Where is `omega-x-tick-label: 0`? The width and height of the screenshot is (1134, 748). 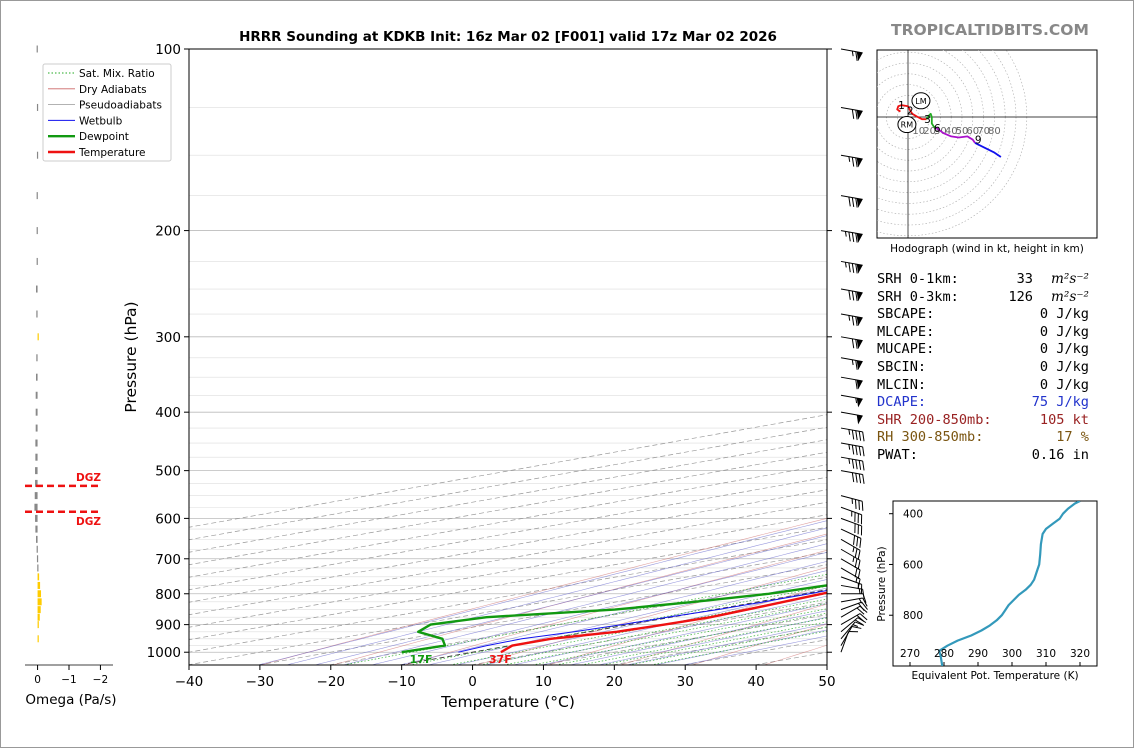 omega-x-tick-label: 0 is located at coordinates (37, 680).